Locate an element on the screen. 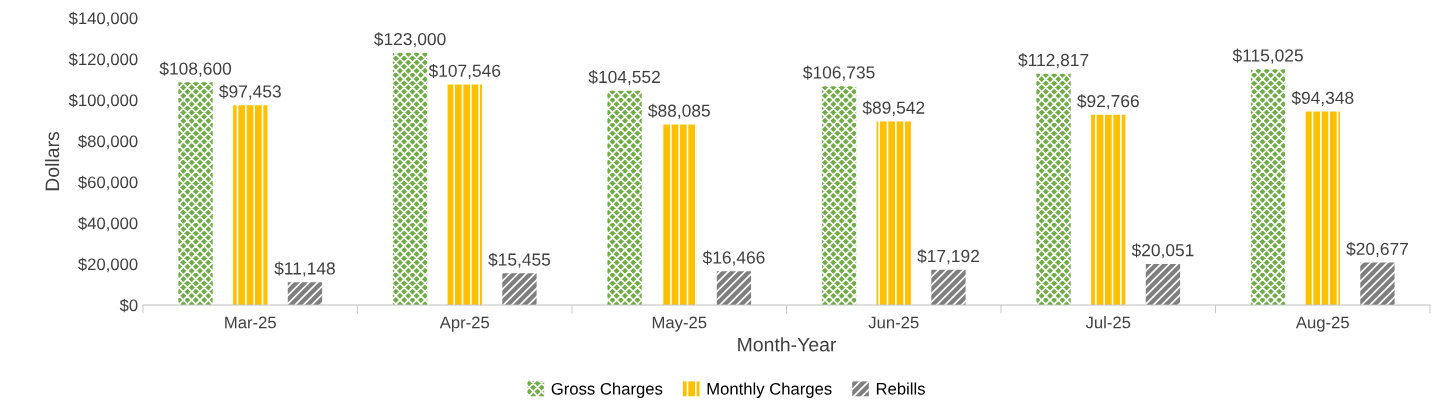  x-tick-label: Jun-25 is located at coordinates (893, 322).